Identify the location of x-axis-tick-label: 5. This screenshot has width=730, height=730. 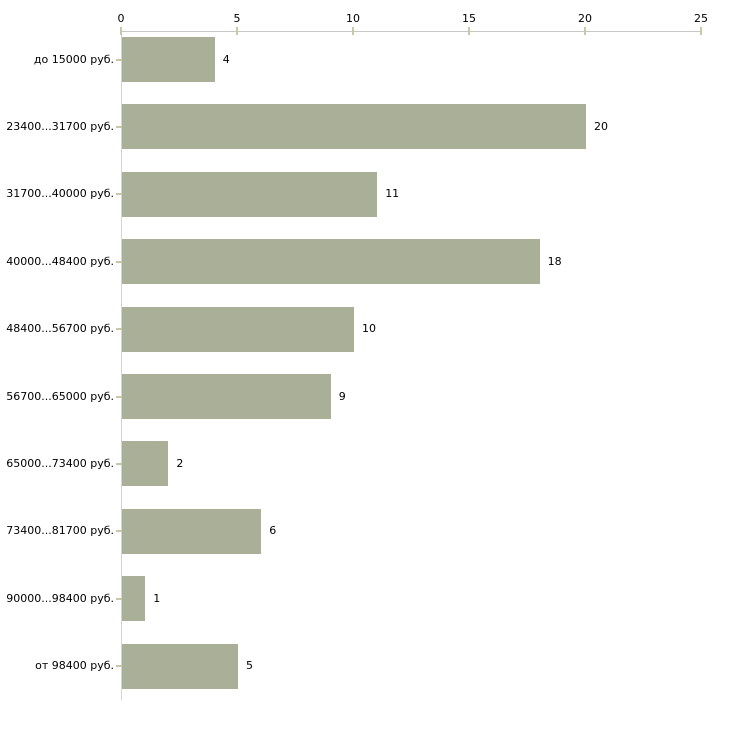
(237, 18).